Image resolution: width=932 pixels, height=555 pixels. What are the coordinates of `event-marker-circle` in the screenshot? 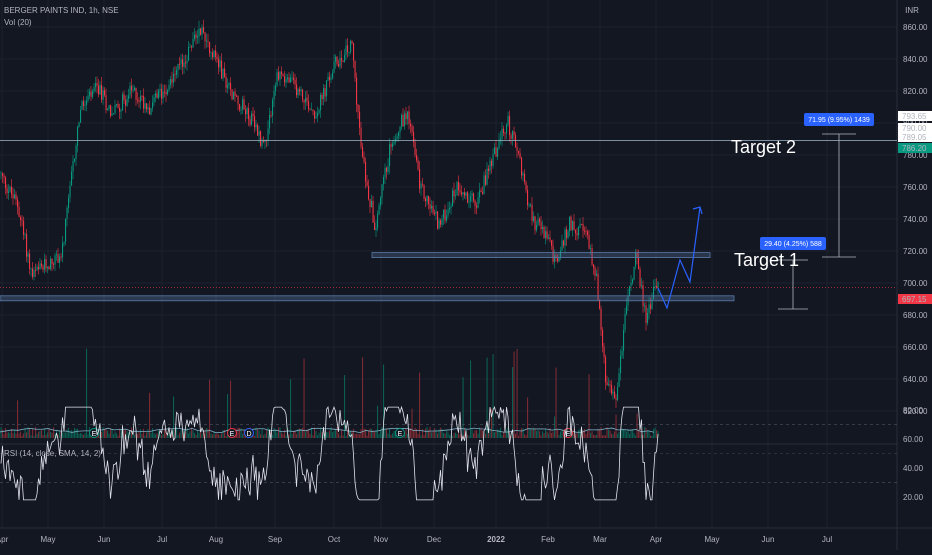 It's located at (232, 433).